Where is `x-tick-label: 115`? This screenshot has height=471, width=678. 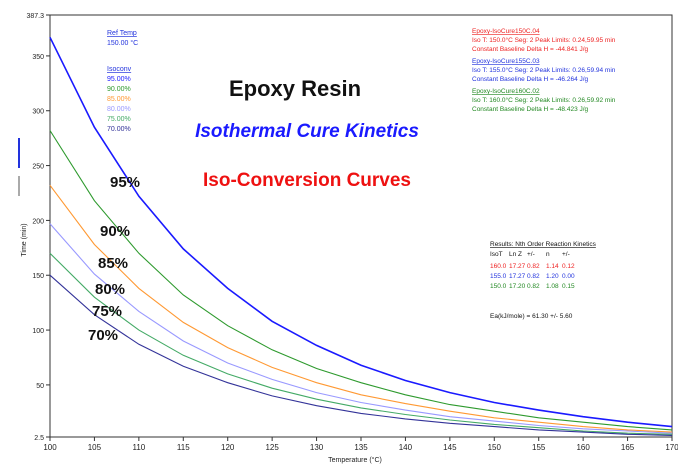
x-tick-label: 115 is located at coordinates (183, 447).